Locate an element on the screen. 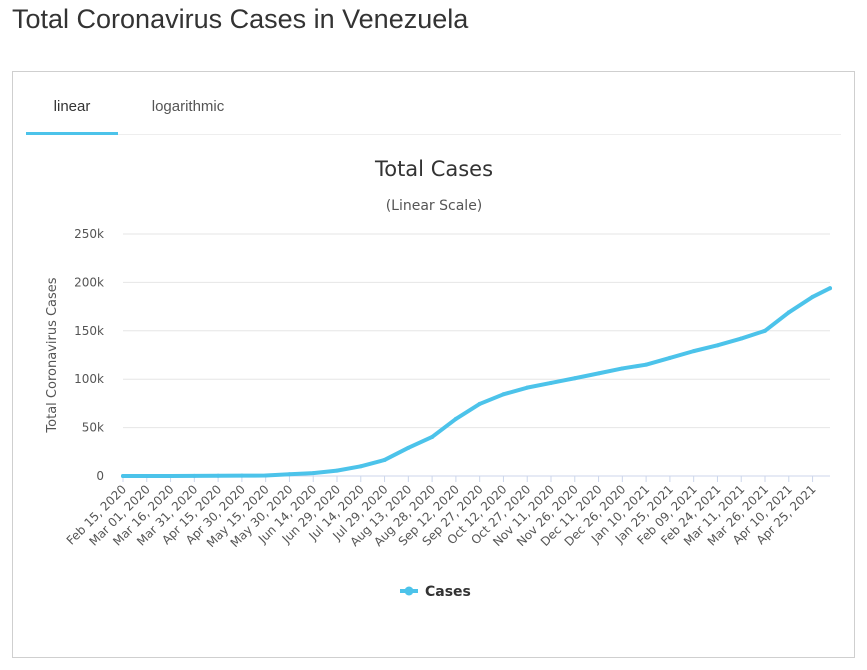 The height and width of the screenshot is (670, 867). chart-subtitle: (Linear Scale) is located at coordinates (434, 206).